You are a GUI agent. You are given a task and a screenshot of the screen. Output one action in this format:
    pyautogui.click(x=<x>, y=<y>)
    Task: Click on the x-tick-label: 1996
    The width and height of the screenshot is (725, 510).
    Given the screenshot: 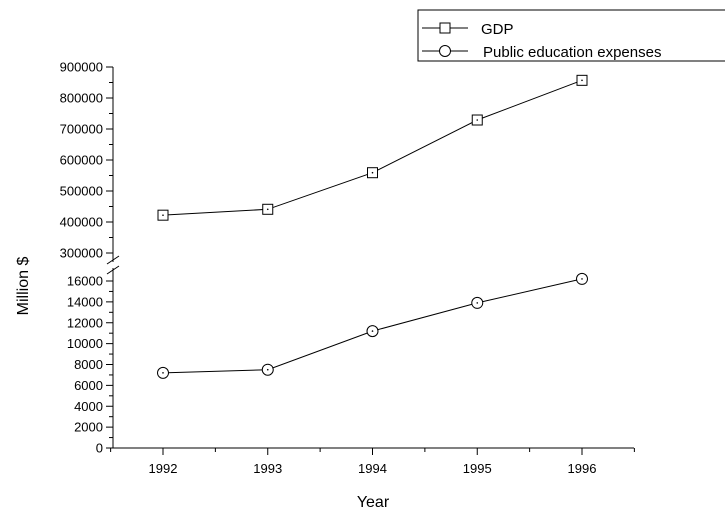 What is the action you would take?
    pyautogui.click(x=582, y=468)
    